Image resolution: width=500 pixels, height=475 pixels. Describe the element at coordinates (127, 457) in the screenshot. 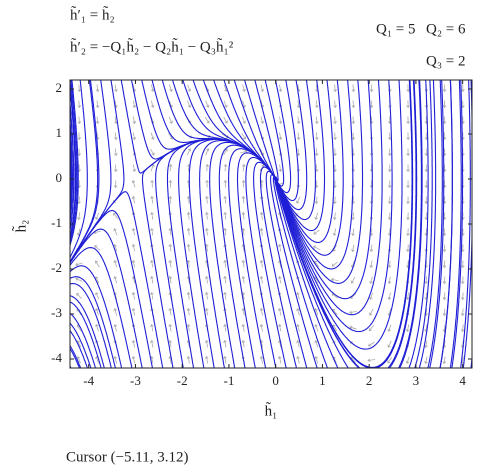

I see `status-text: Cursor (−5.11, 3.12)` at that location.